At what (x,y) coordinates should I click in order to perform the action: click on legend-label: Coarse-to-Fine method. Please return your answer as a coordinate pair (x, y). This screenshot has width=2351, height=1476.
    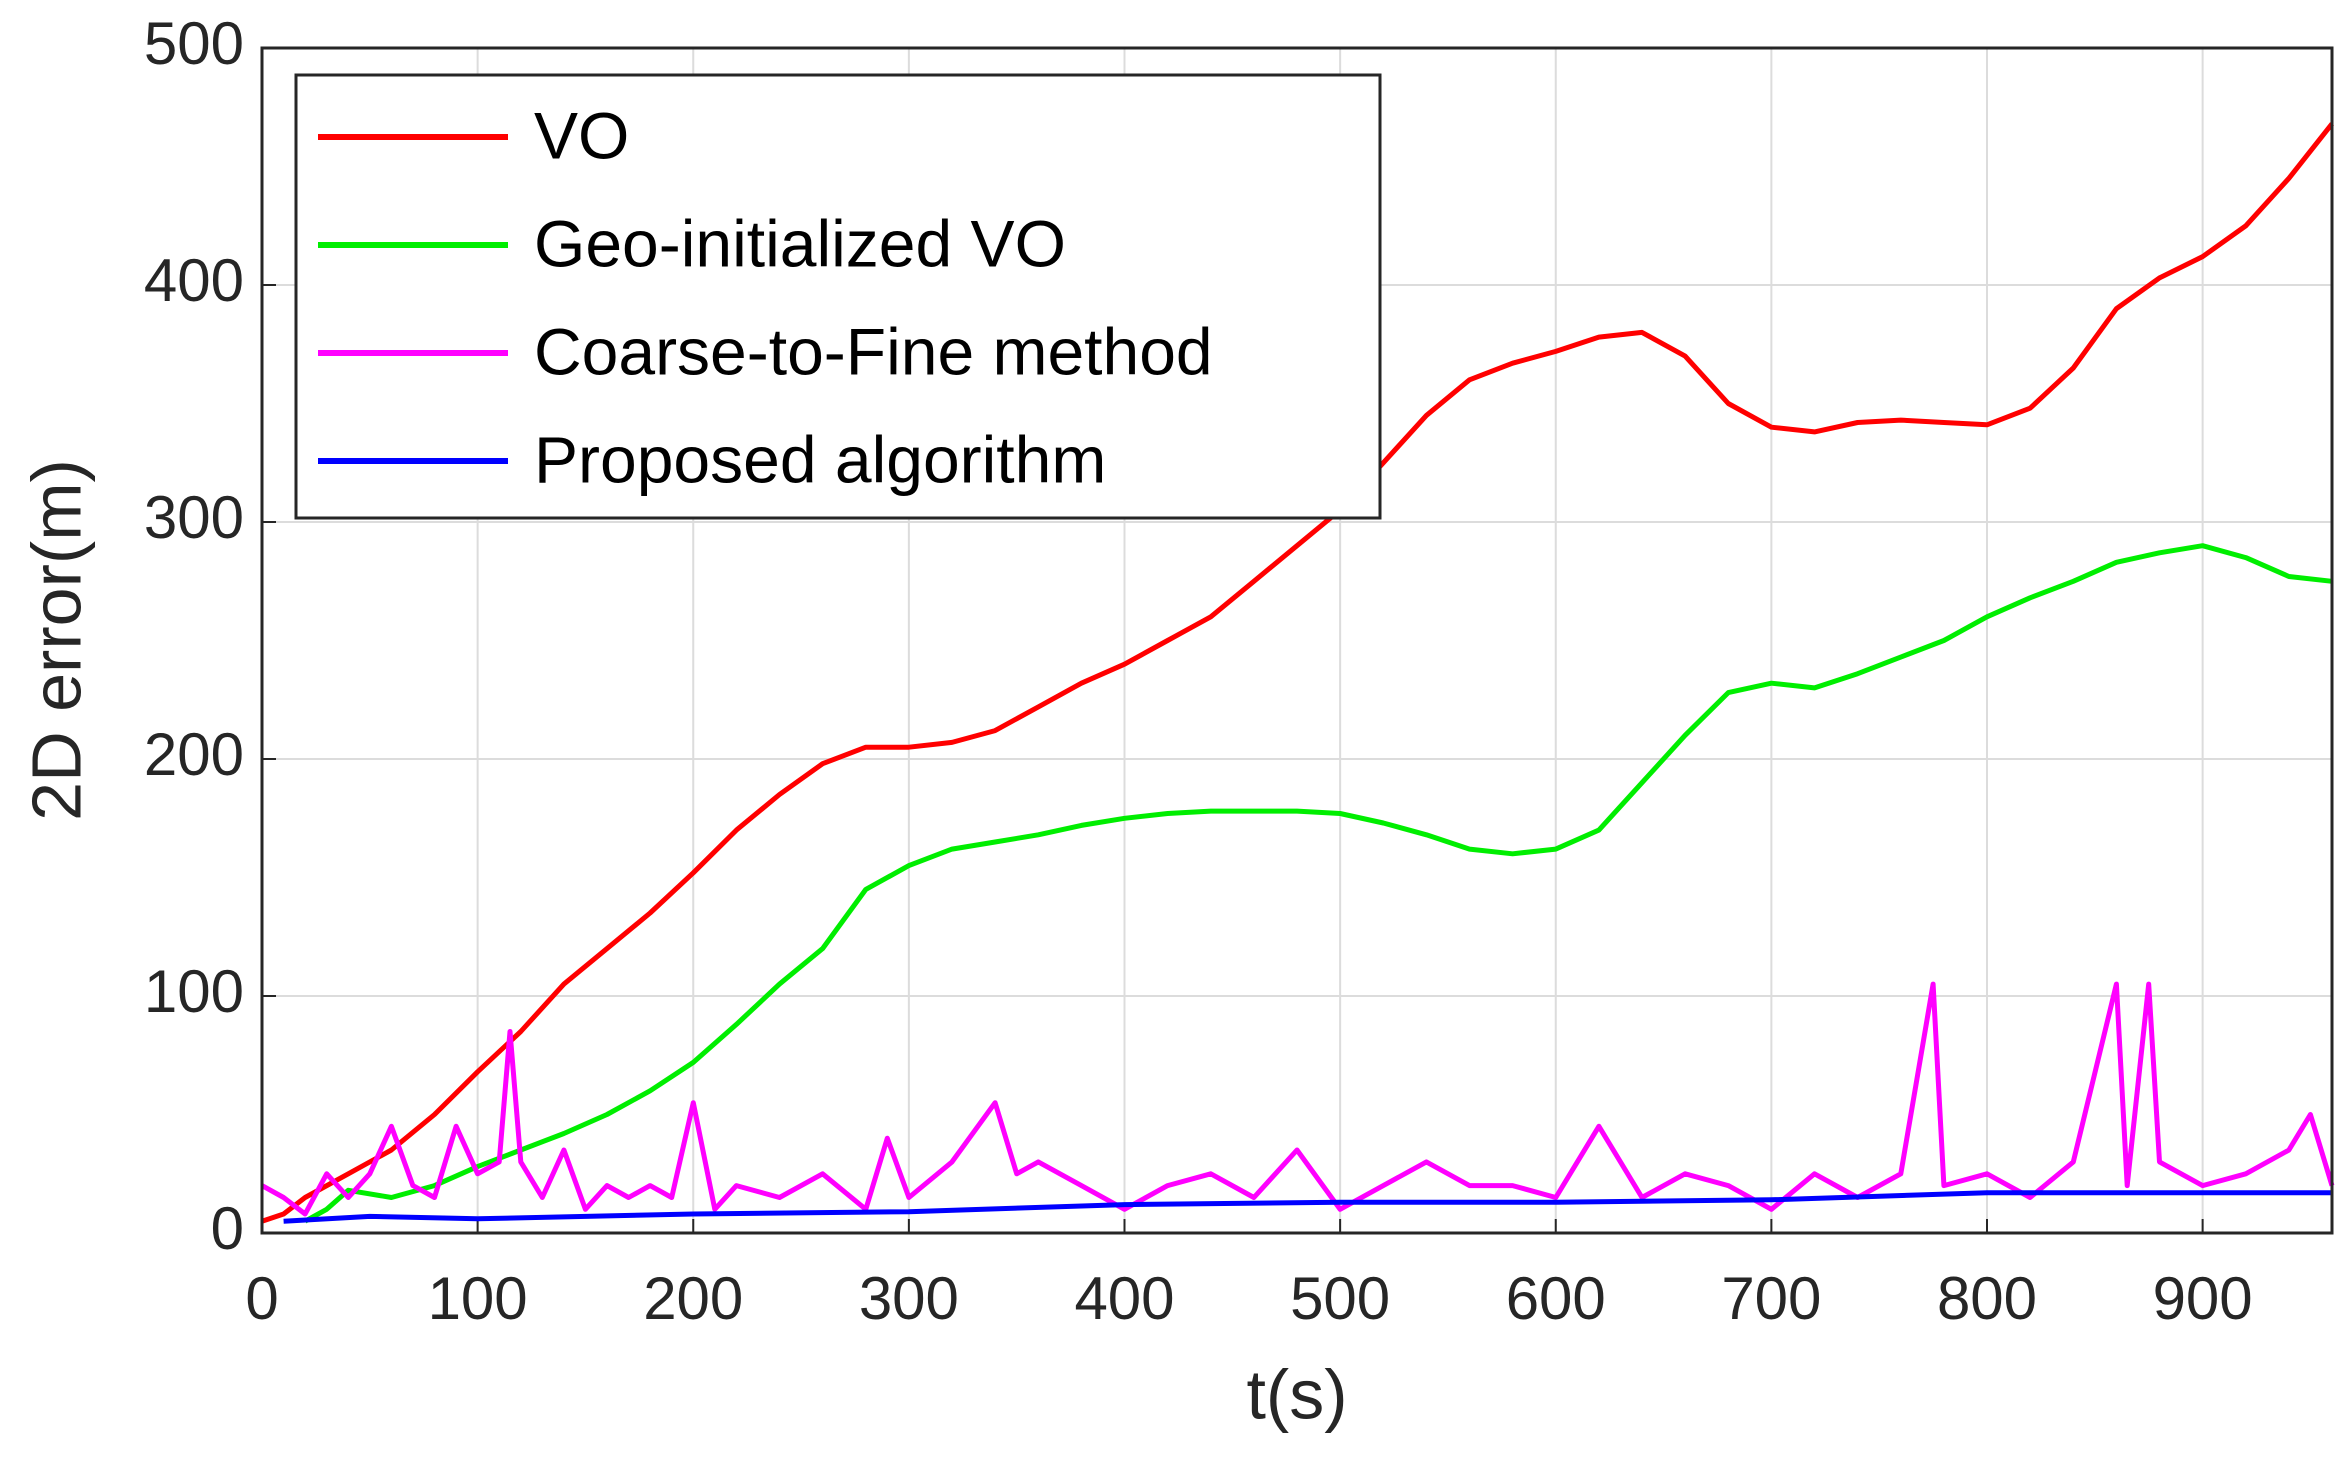
    Looking at the image, I should click on (873, 351).